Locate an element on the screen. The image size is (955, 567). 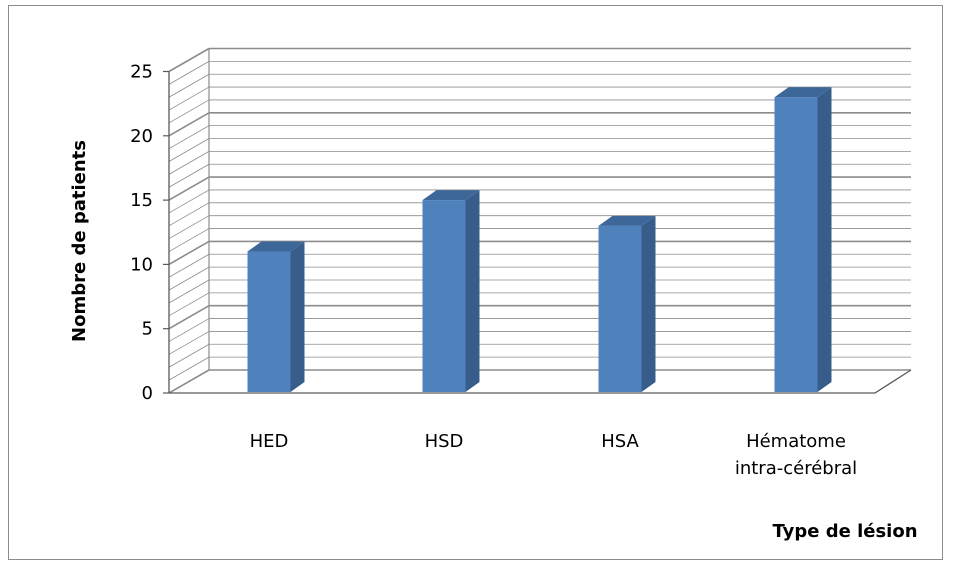
x-tick-label-line: HSD is located at coordinates (444, 441).